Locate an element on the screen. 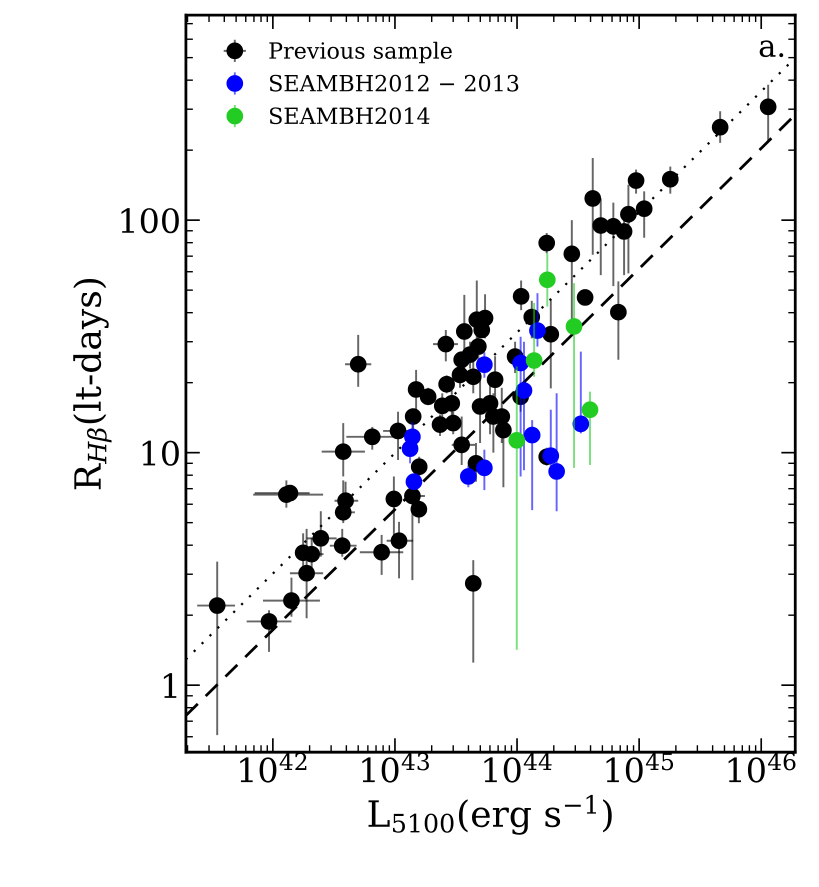 The width and height of the screenshot is (819, 887). y-tick-label: 10 is located at coordinates (160, 453).